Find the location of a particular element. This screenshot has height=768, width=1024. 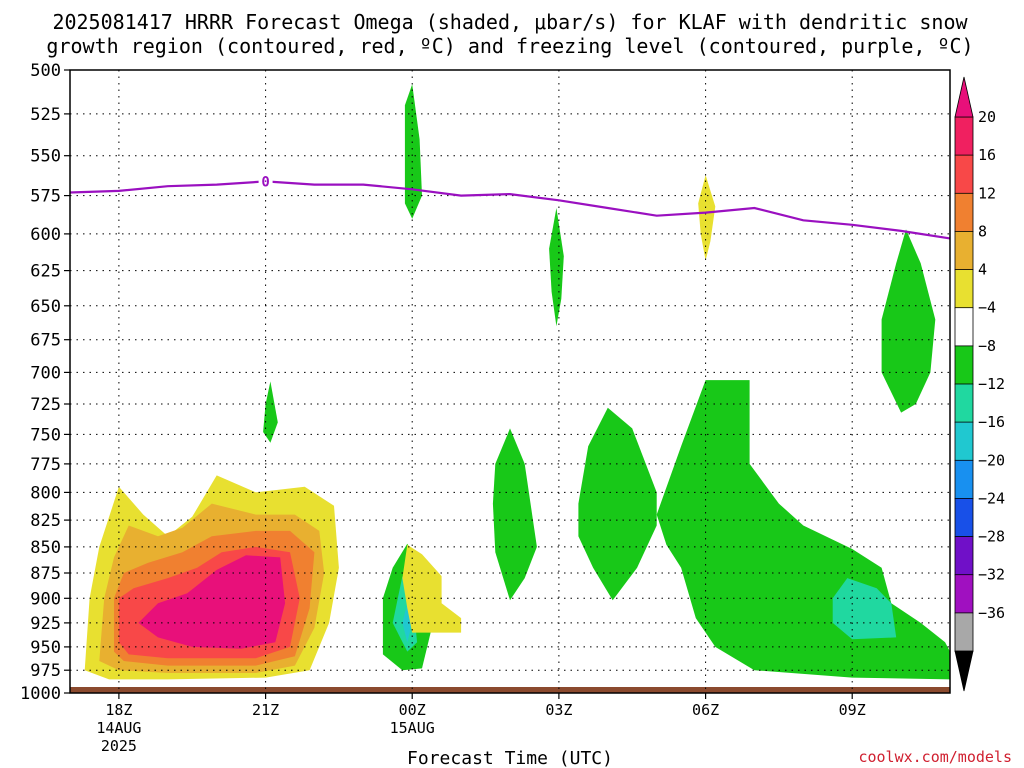

y-tick-label-700: 700 is located at coordinates (45, 373).